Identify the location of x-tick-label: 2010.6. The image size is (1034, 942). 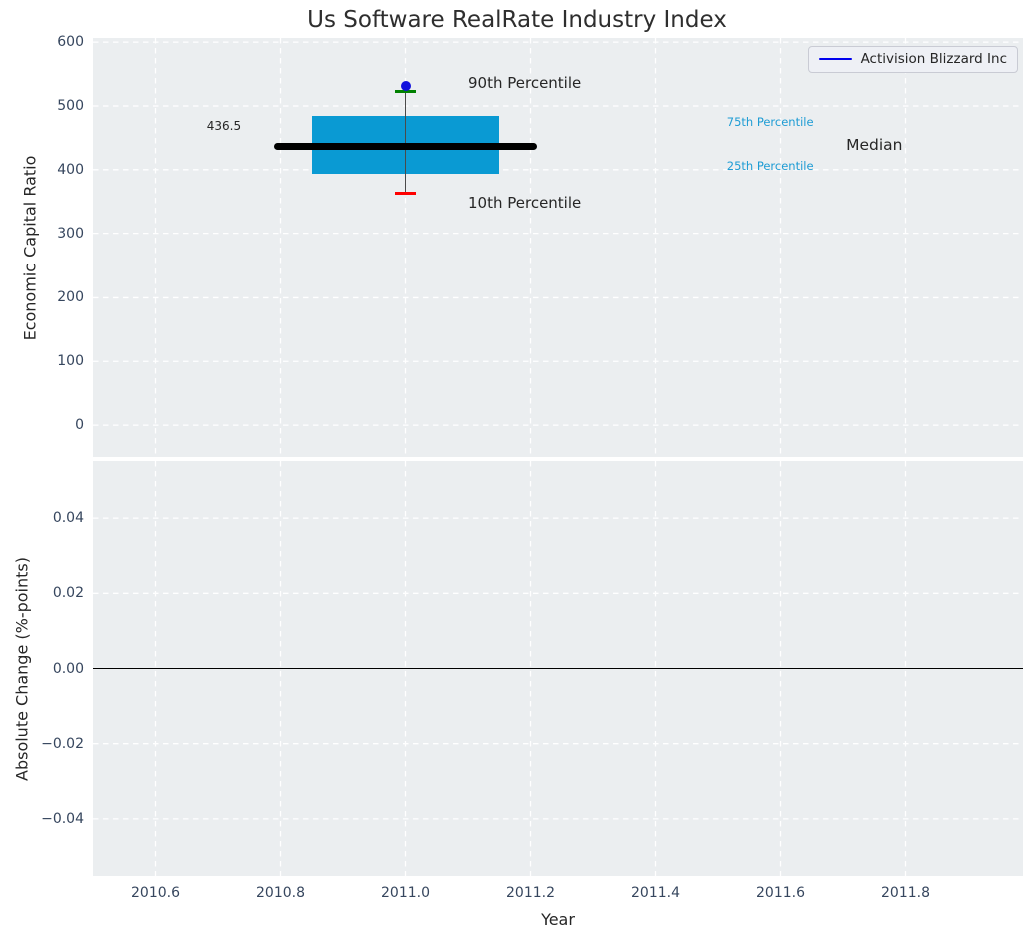
(155, 893).